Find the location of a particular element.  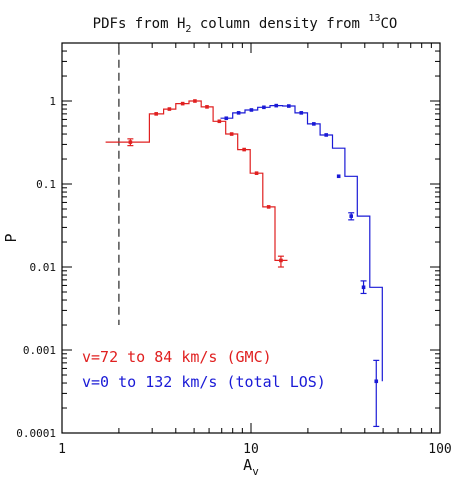

y-tick-label: 0.0001 is located at coordinates (36, 433).